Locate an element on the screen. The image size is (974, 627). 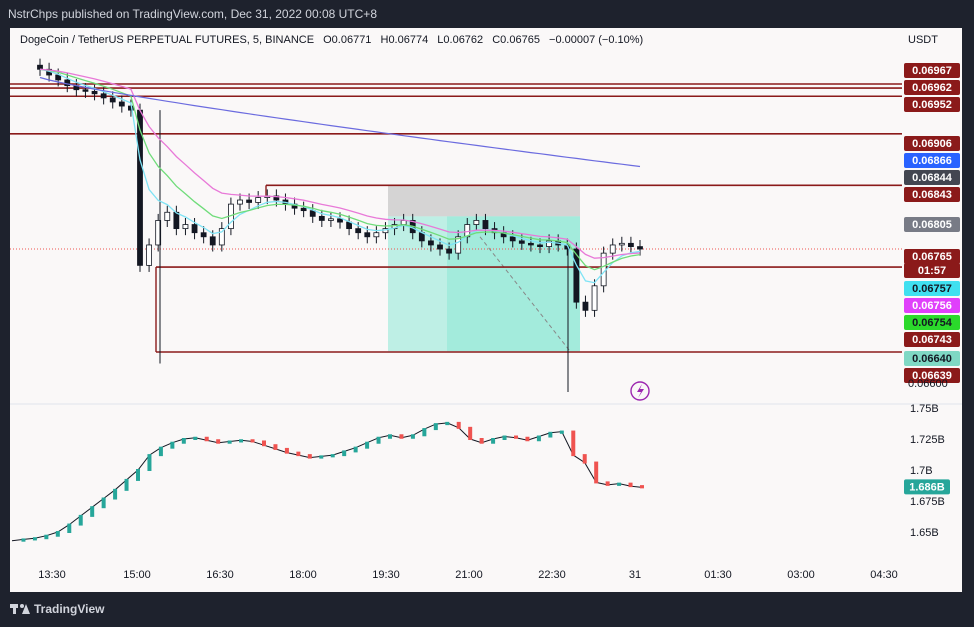
price-label: 01:57 is located at coordinates (932, 271).